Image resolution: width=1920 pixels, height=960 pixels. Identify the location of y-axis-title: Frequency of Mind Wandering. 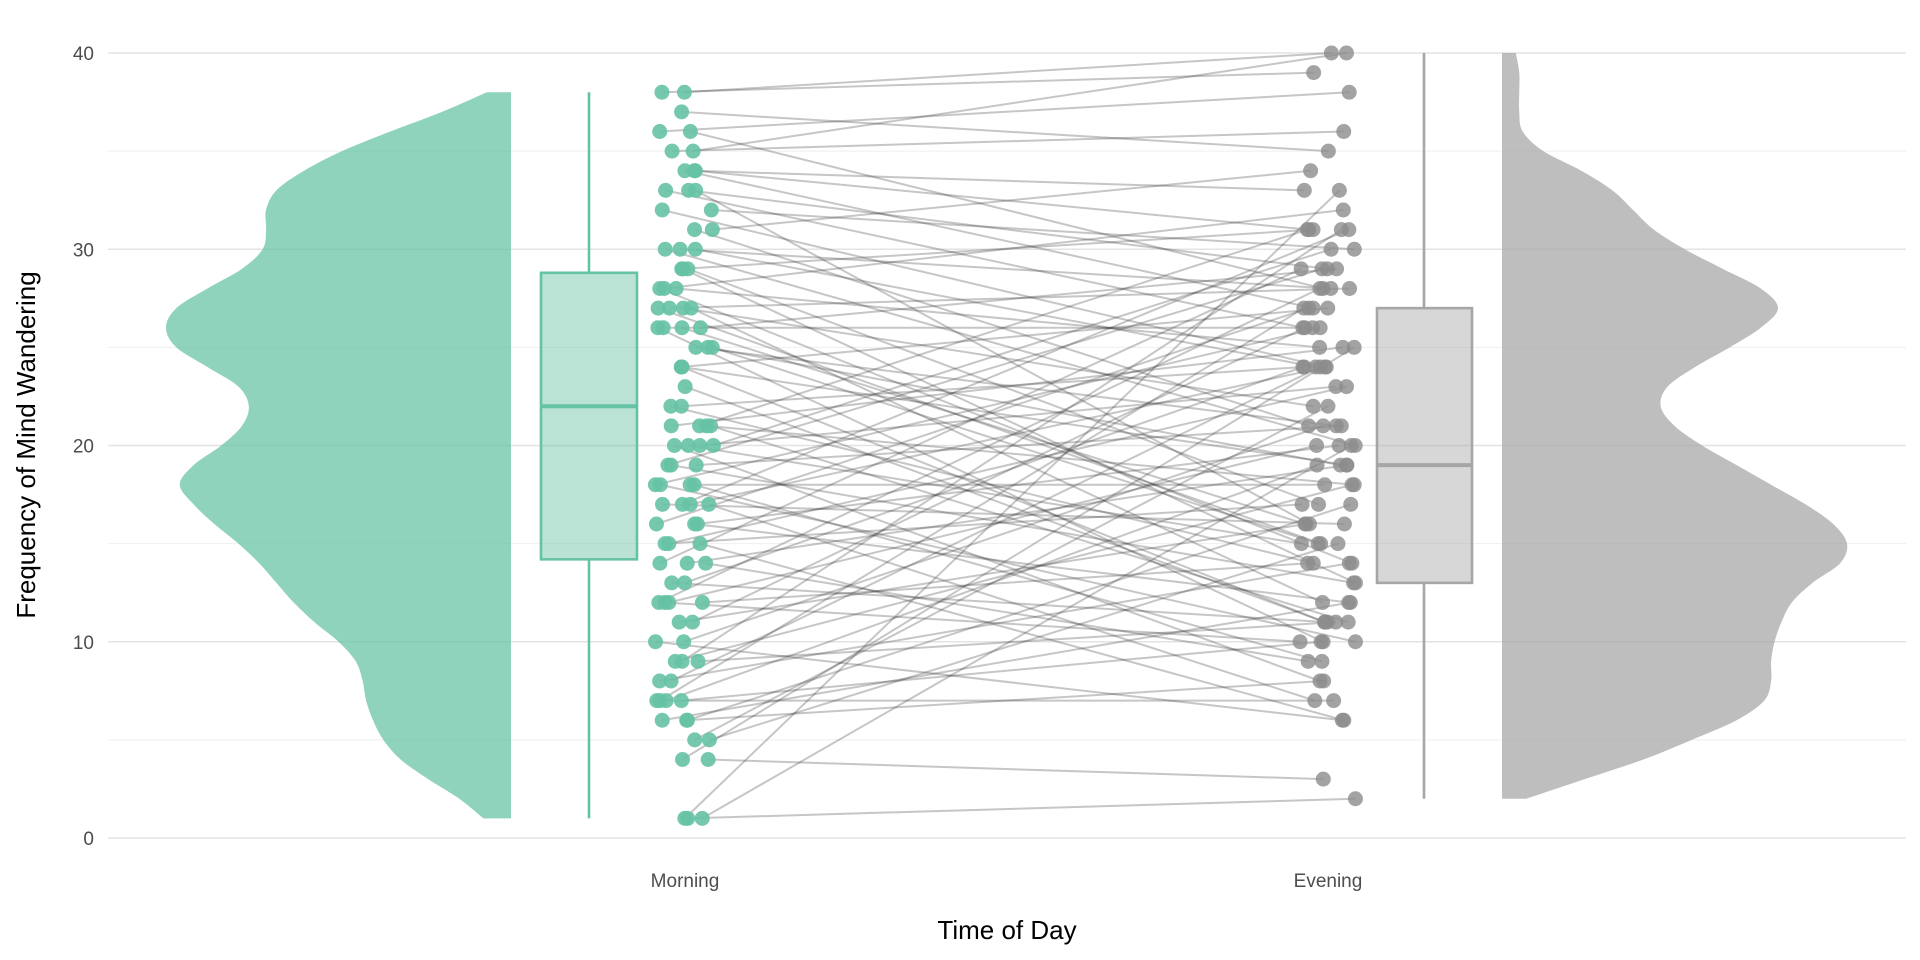
(26, 444).